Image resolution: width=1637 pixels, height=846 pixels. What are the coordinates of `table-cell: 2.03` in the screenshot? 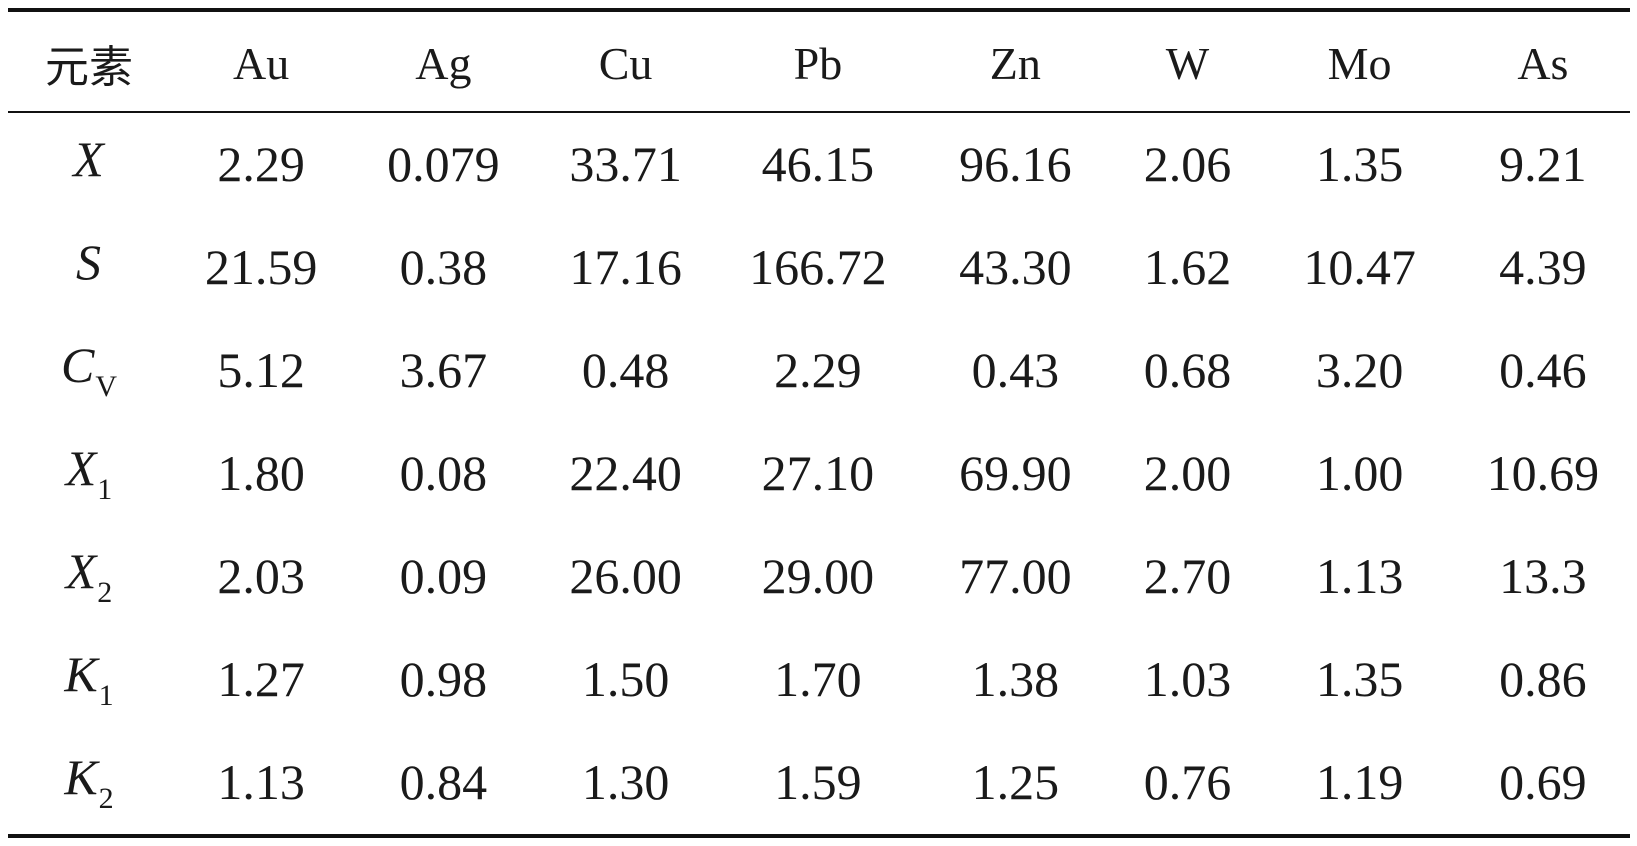 It's located at (261, 575).